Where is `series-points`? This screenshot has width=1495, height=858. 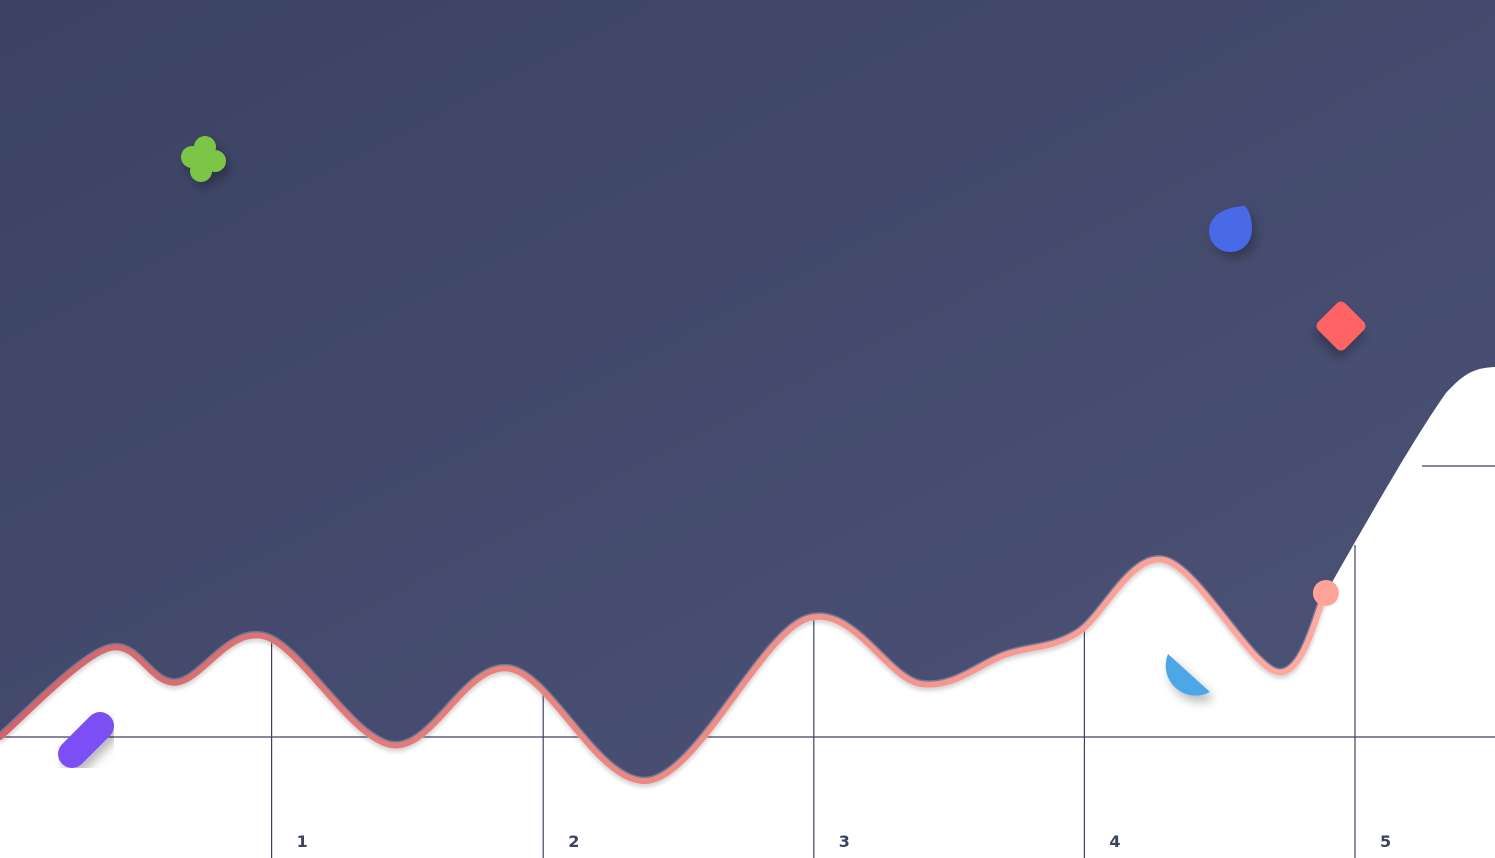 series-points is located at coordinates (1325, 593).